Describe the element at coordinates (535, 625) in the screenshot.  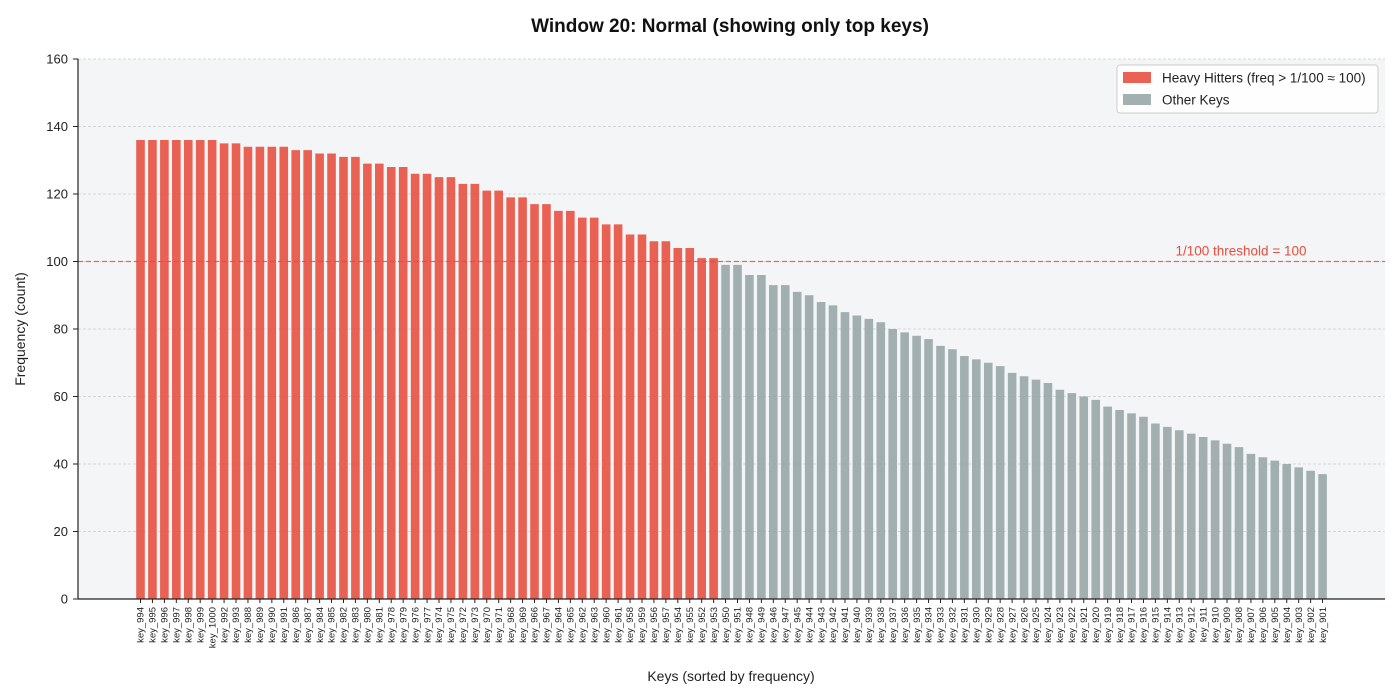
I see `x-tick-label: key_966` at that location.